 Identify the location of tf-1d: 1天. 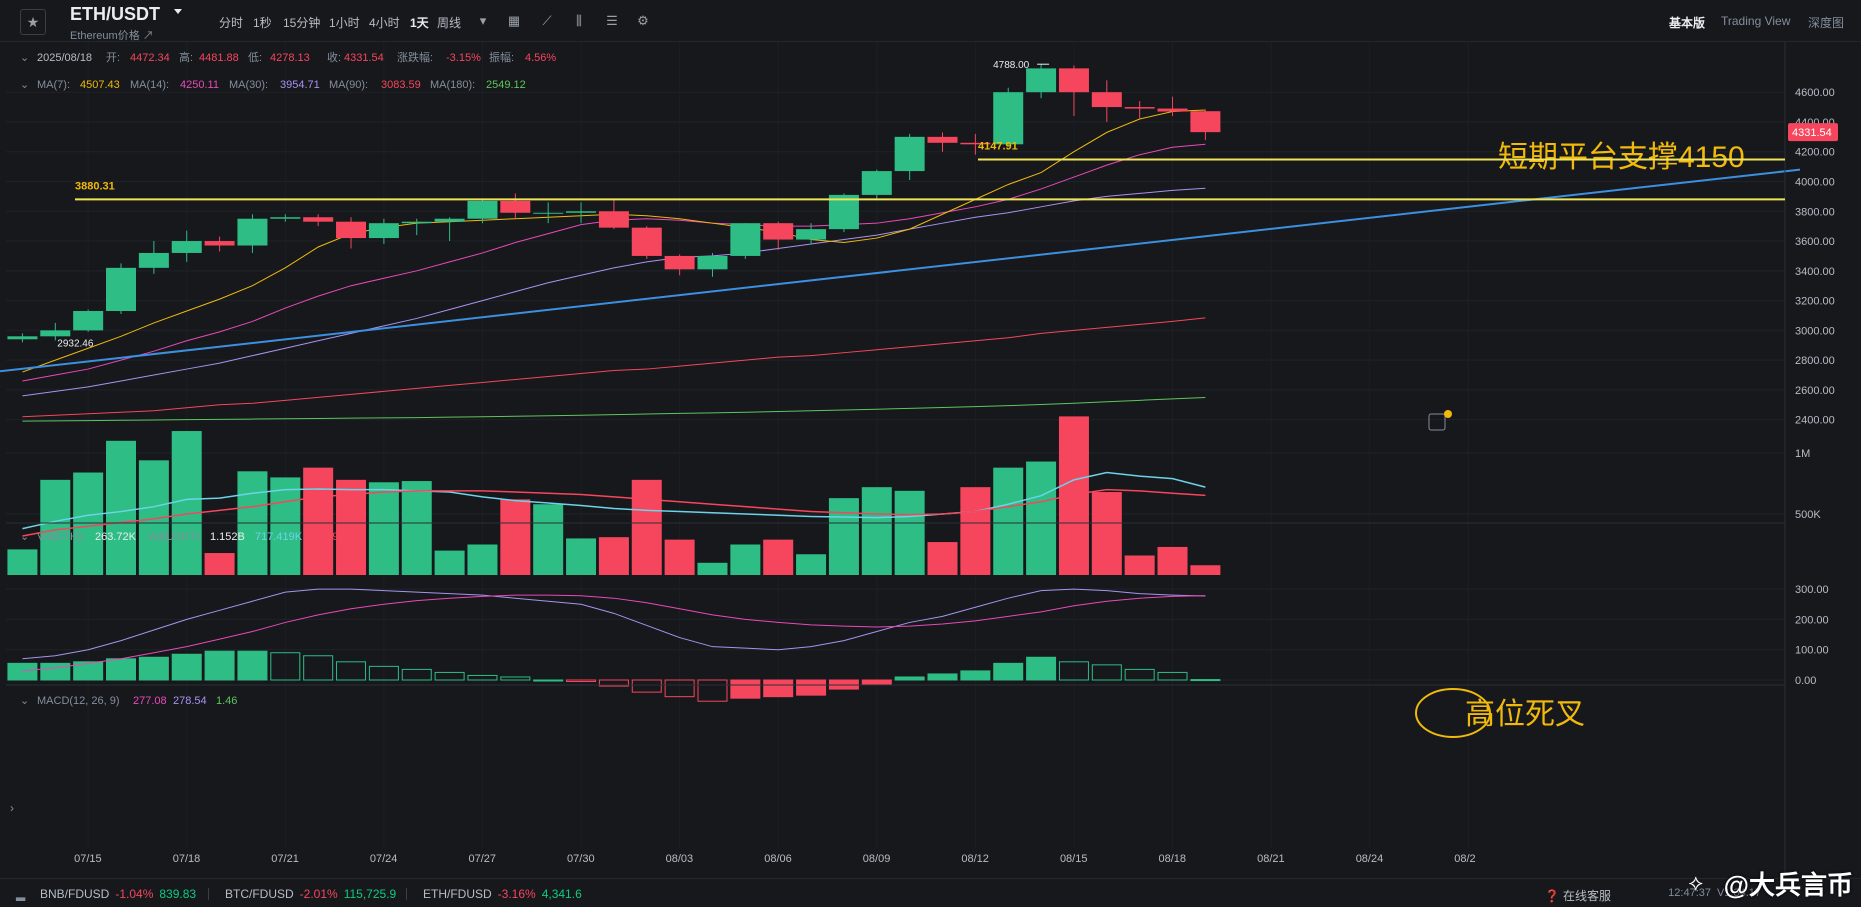
(419, 23).